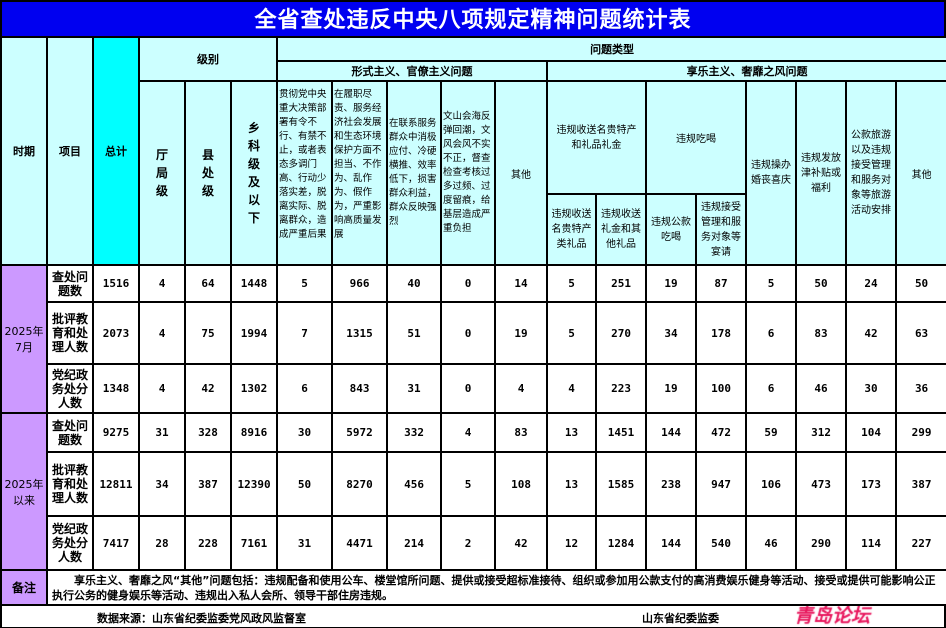 The height and width of the screenshot is (628, 946). I want to click on period-cell: 2025年以来, so click(24, 491).